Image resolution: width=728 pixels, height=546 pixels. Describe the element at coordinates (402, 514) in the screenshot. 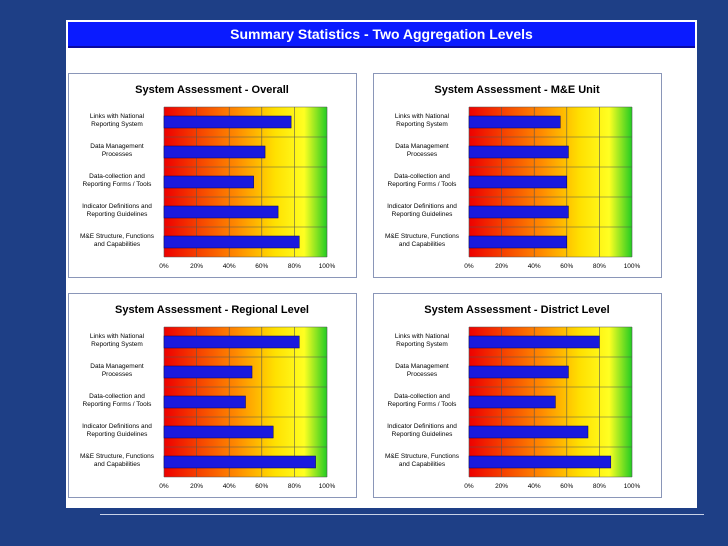

I see `footer-divider` at that location.